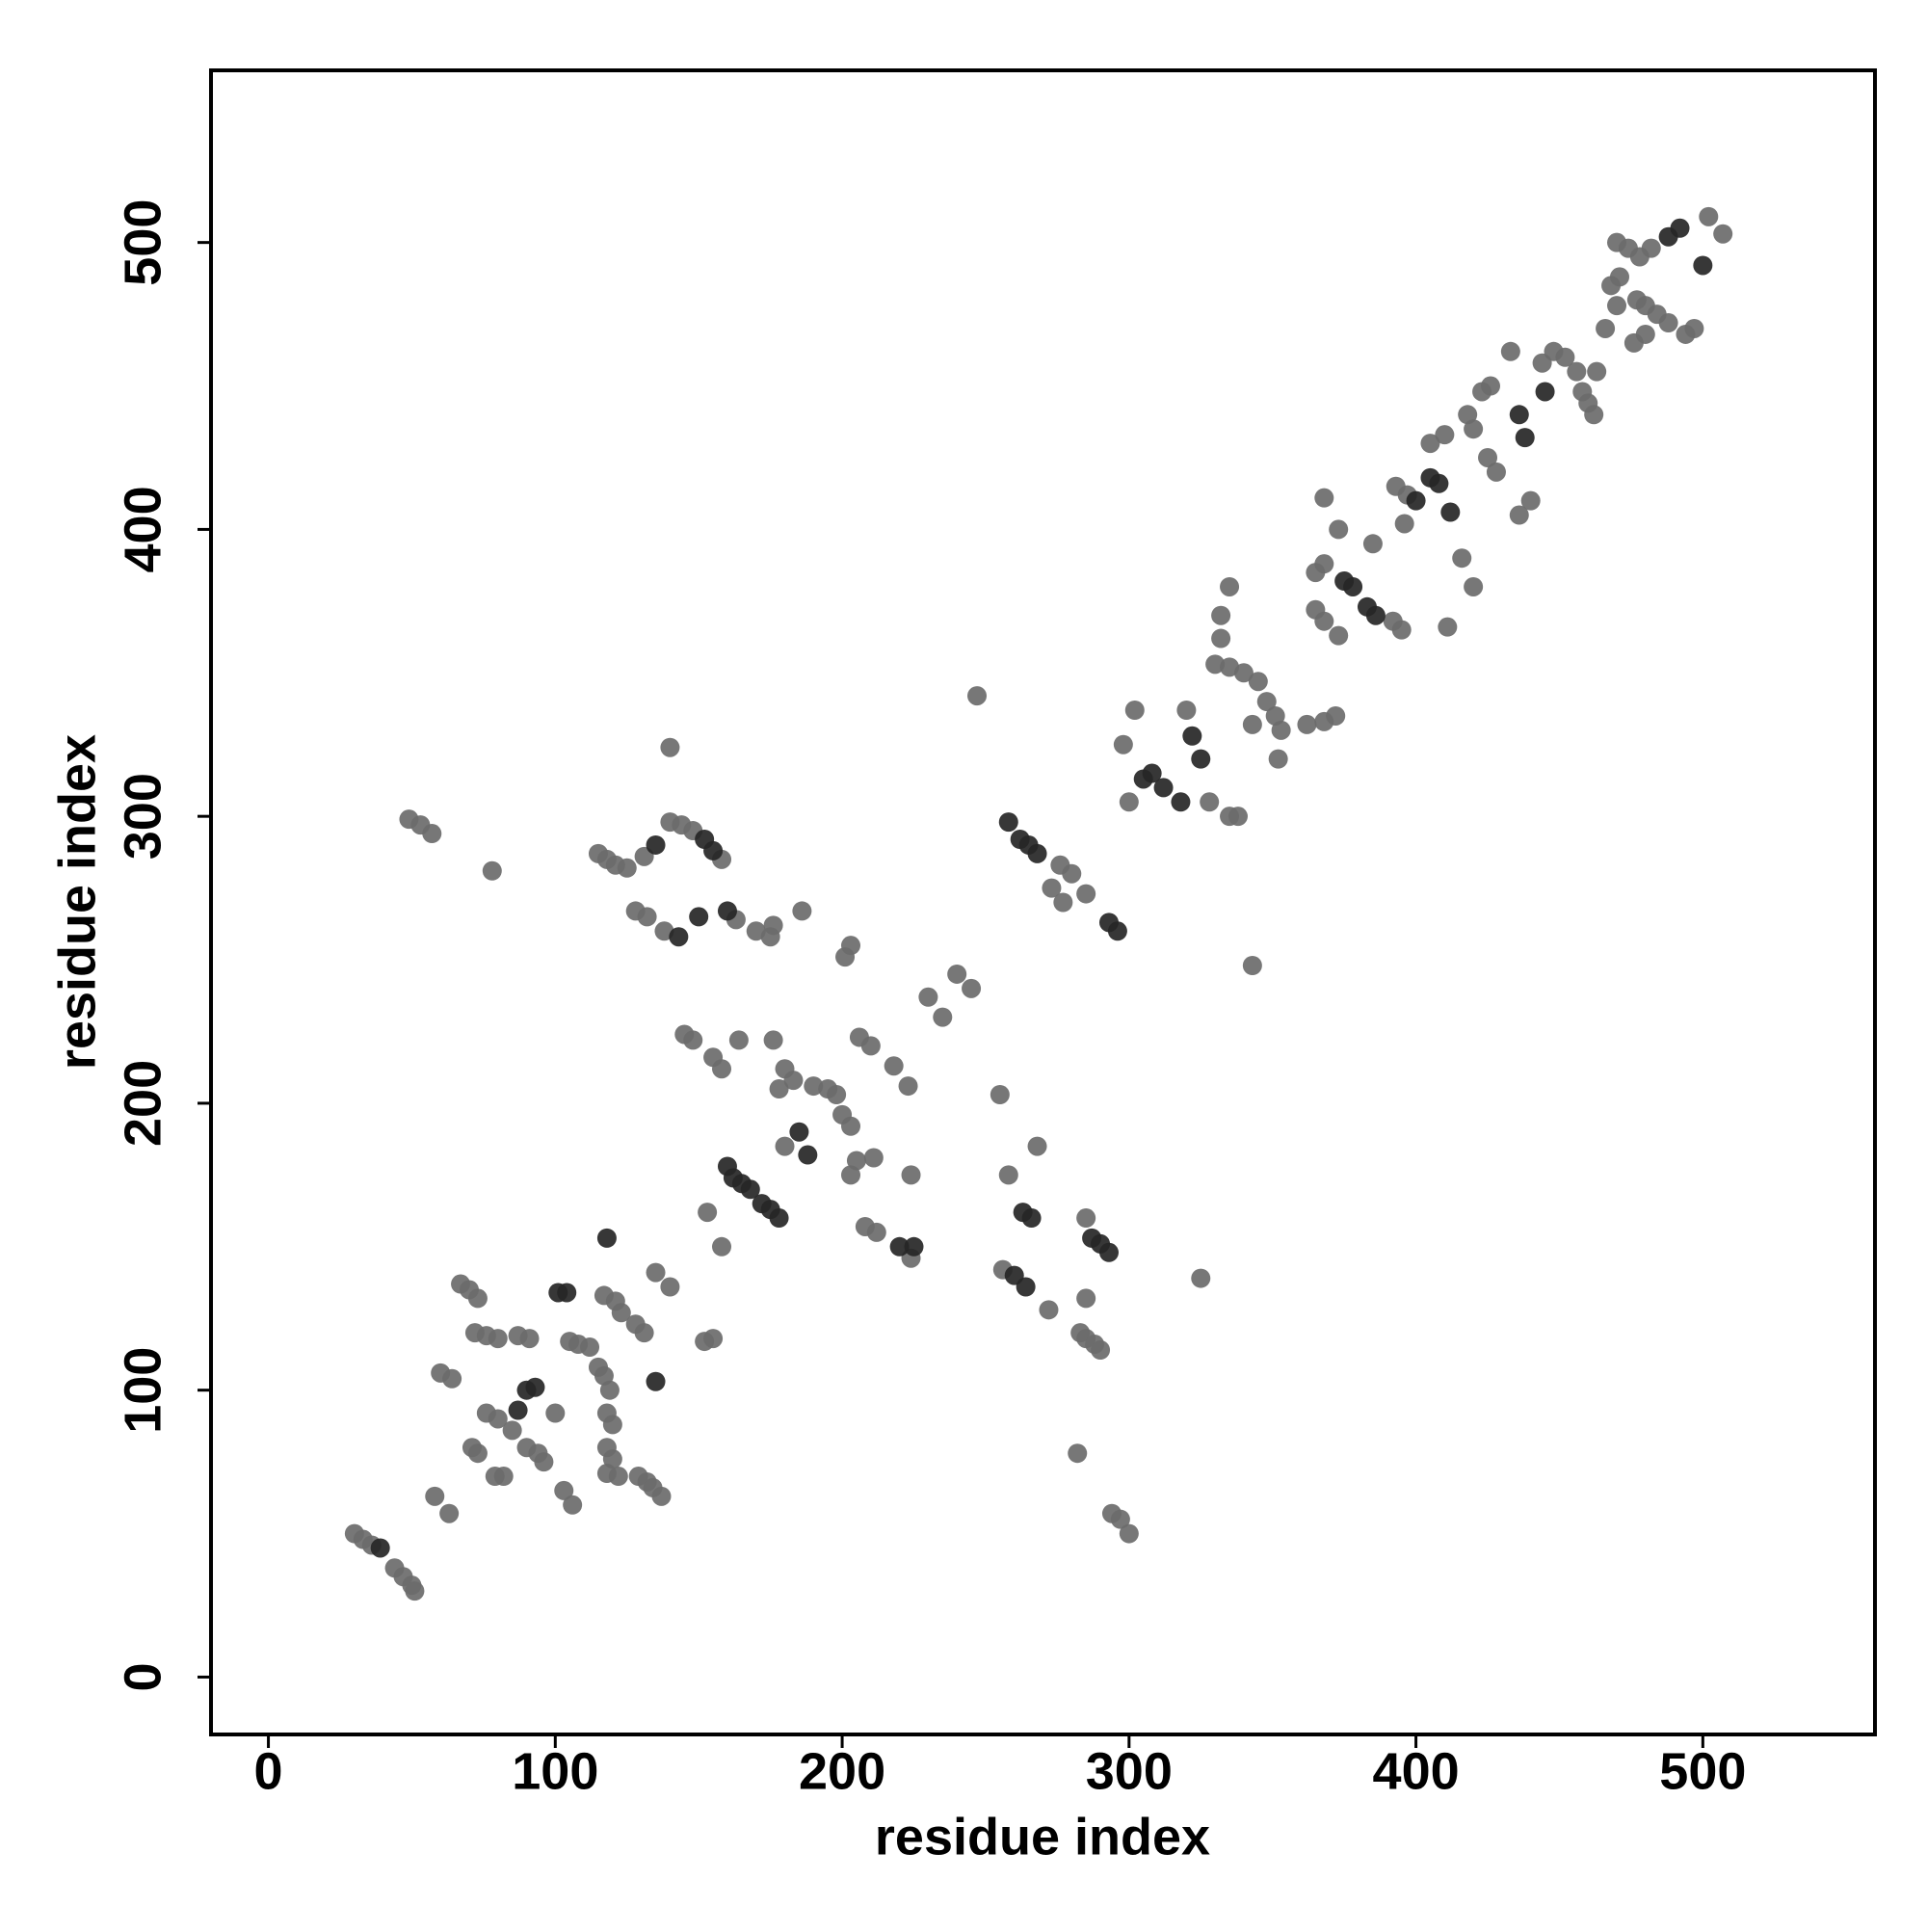 The height and width of the screenshot is (1932, 1927). I want to click on x-tick-label: 400, so click(1417, 1771).